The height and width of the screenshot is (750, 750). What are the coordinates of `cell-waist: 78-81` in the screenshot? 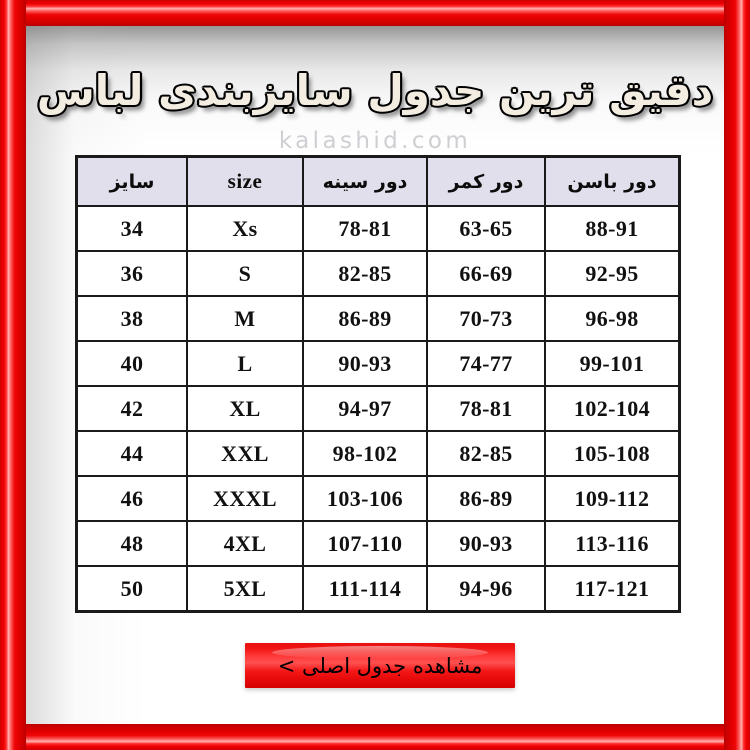 It's located at (486, 408).